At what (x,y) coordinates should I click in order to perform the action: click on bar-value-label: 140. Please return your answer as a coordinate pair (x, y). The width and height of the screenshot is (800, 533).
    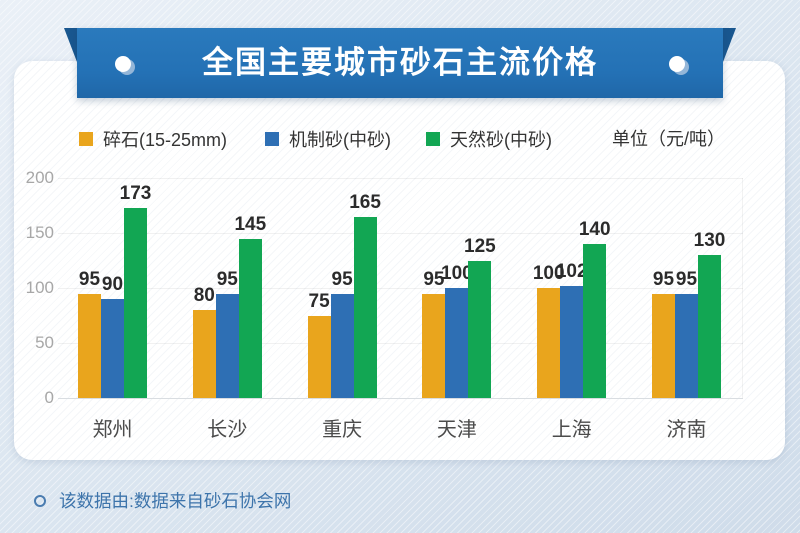
    Looking at the image, I should click on (594, 229).